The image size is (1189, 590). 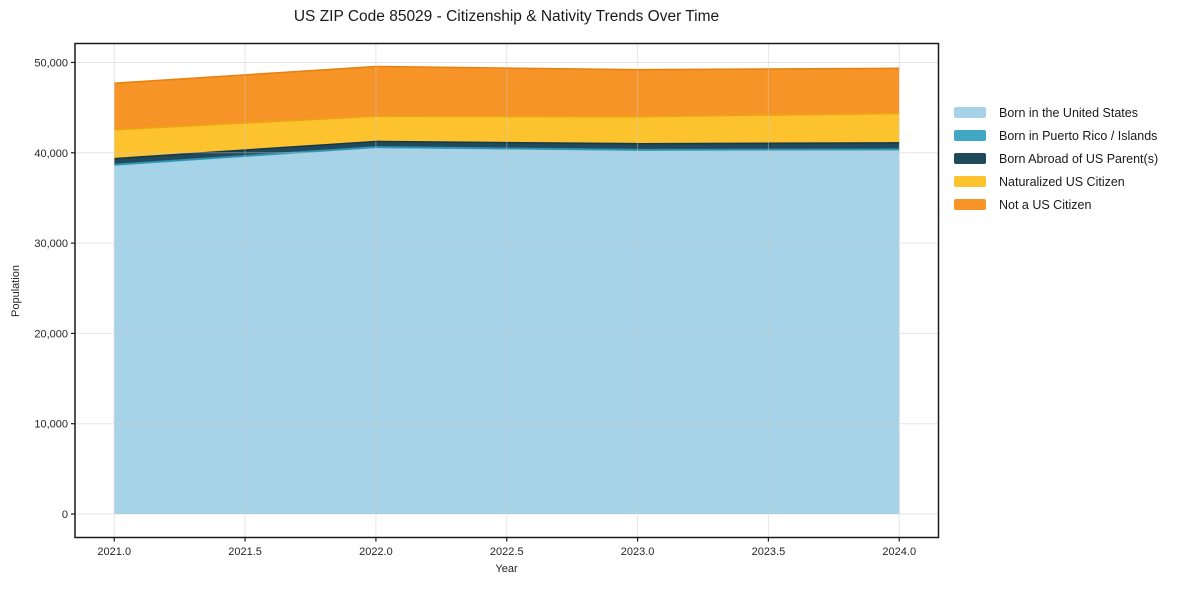 I want to click on x-tick-label: 2023.0, so click(x=638, y=552).